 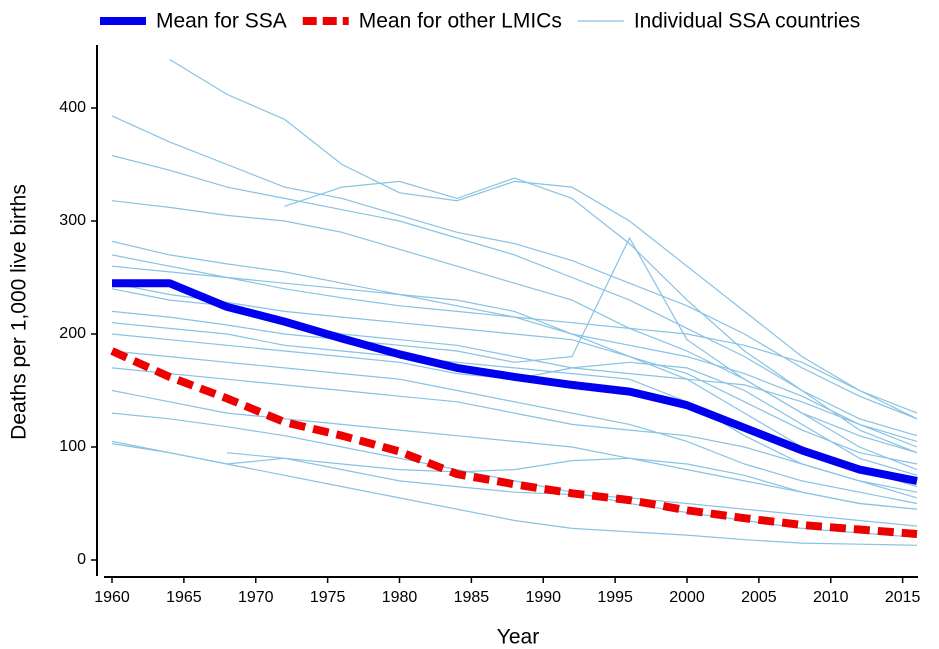 I want to click on x-tick-label: 1975, so click(x=328, y=597).